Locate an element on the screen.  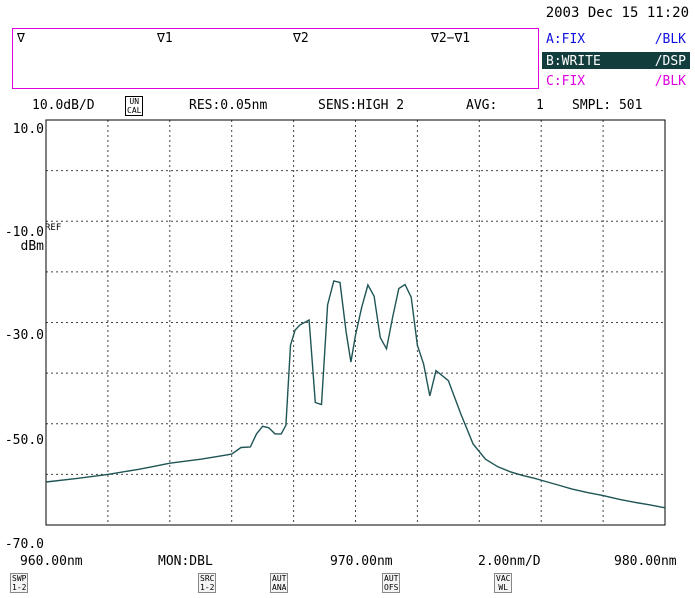
y-label-top: 10.0 is located at coordinates (28, 129).